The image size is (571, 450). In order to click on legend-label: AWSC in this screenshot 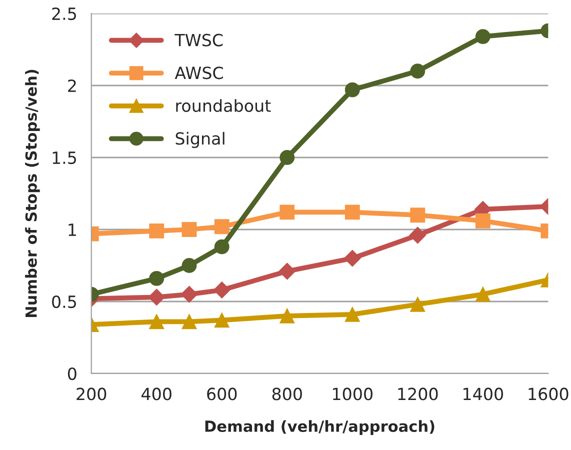, I will do `click(198, 73)`.